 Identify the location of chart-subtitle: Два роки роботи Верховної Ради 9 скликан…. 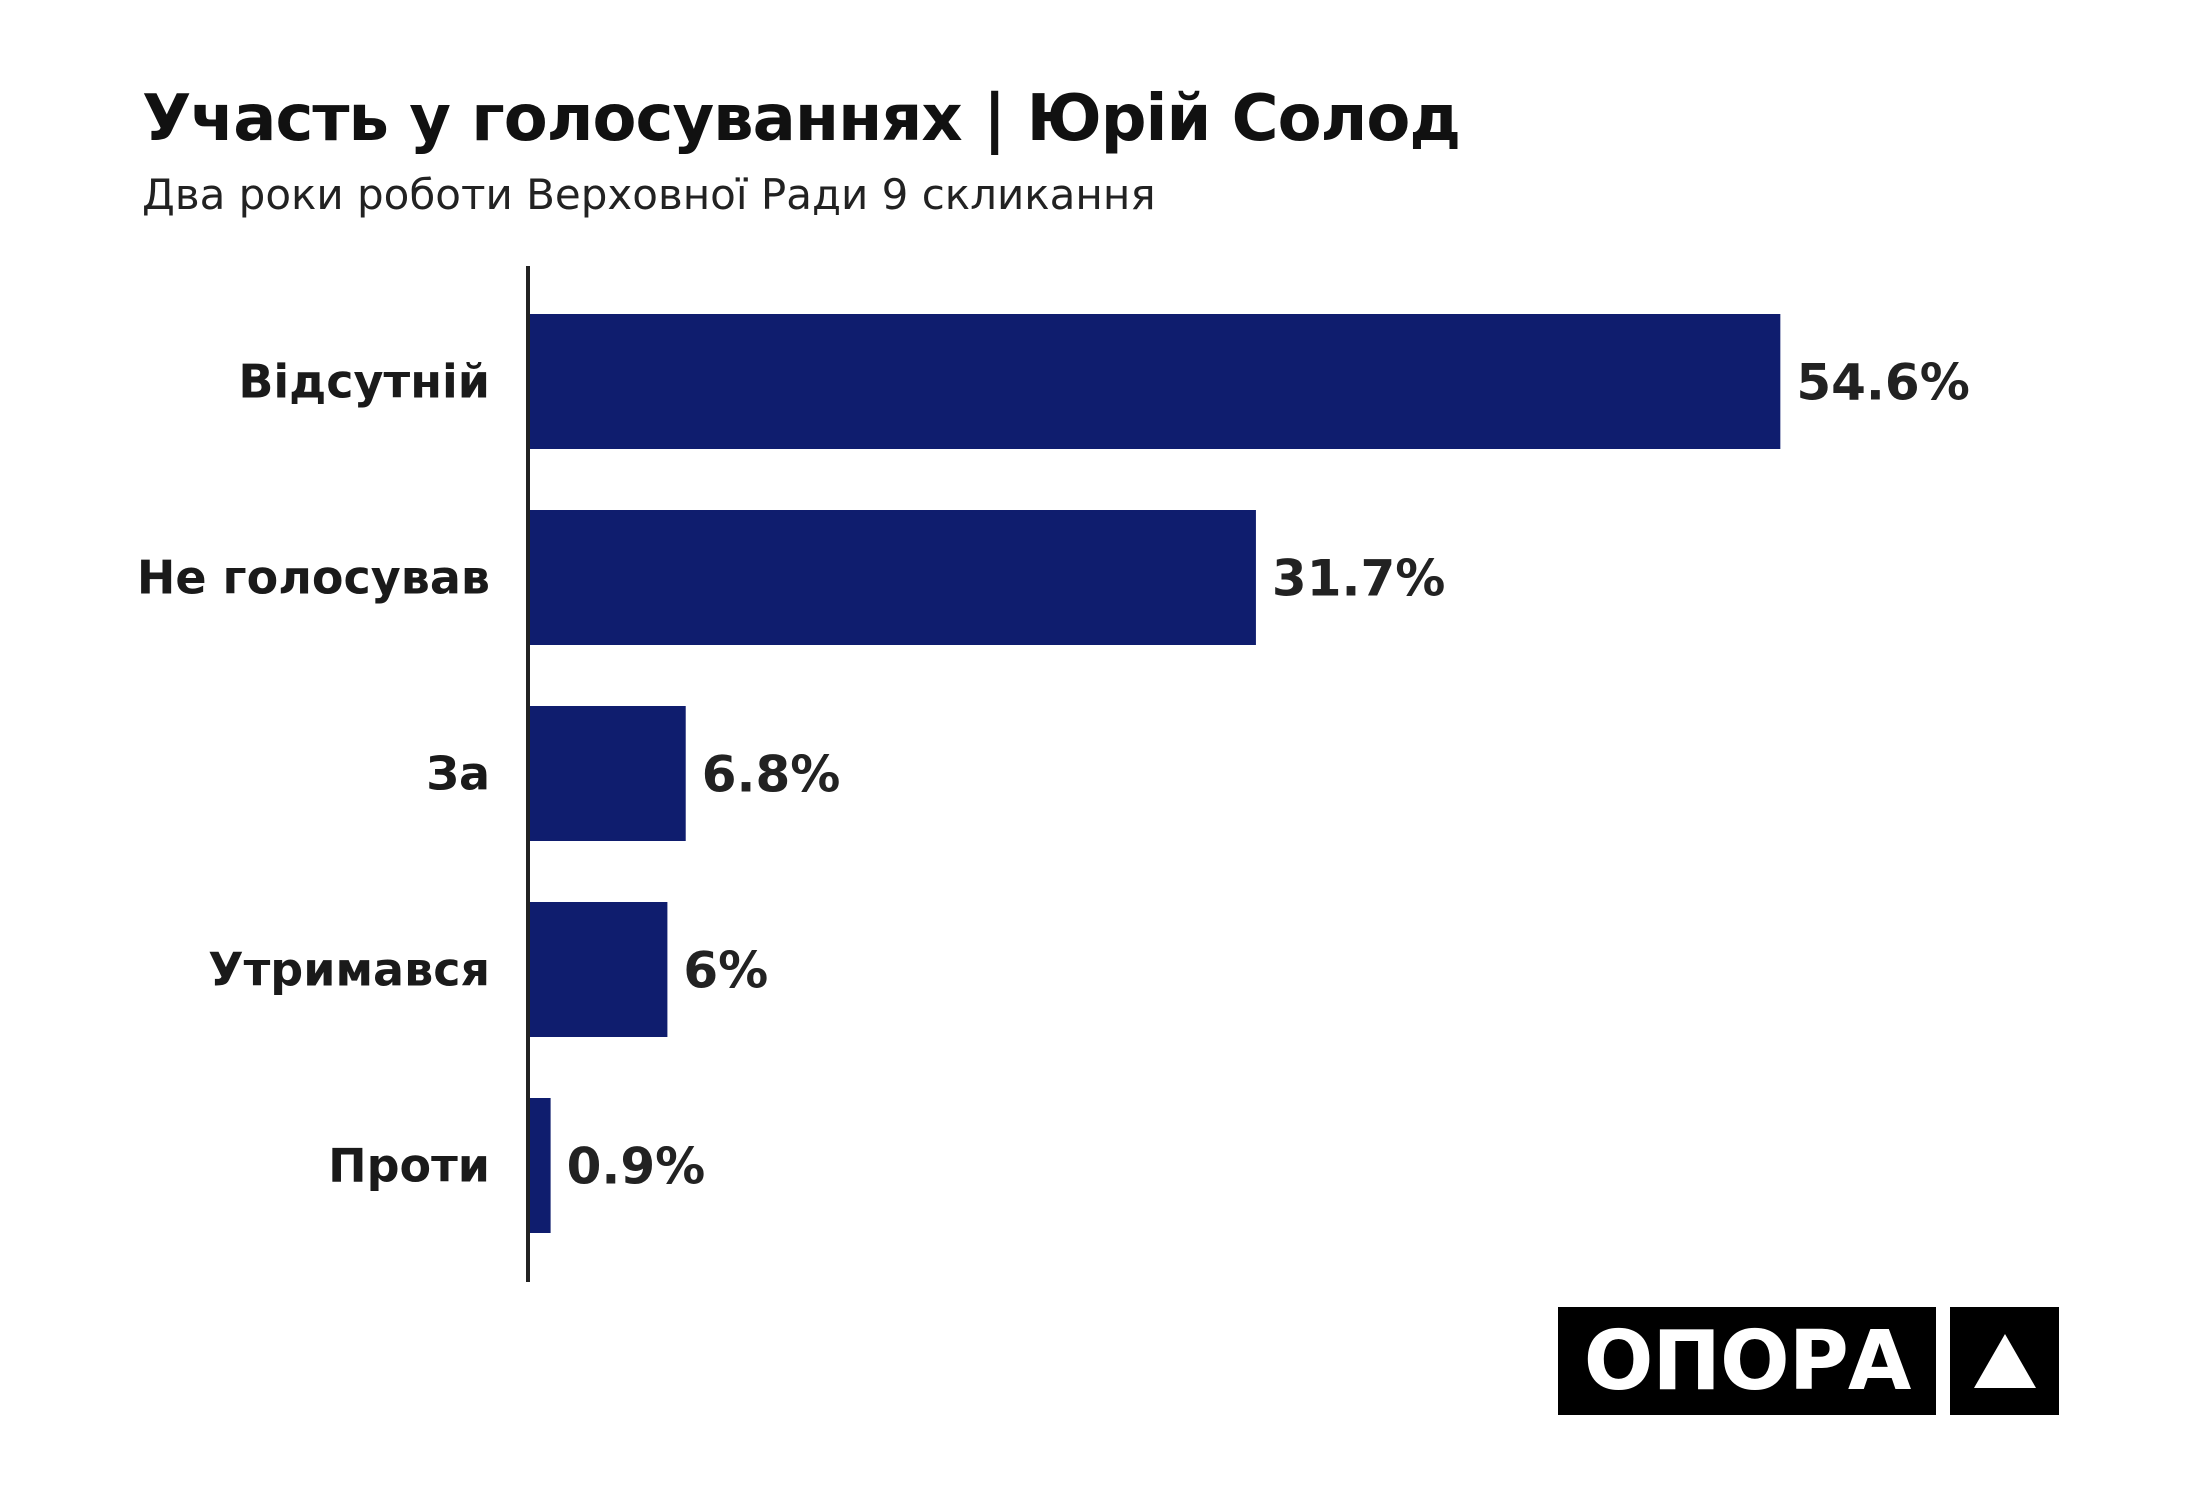
(649, 194).